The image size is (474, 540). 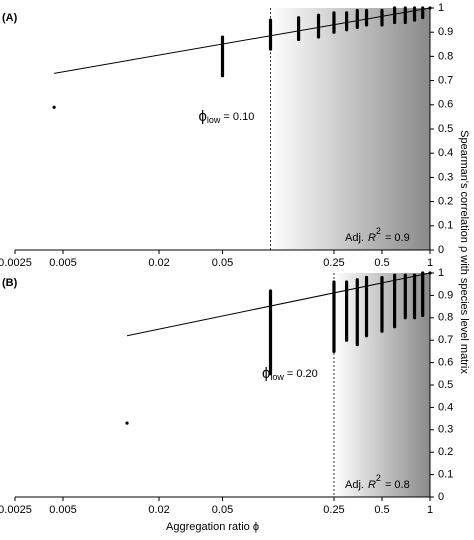 I want to click on annotation-text: = 0.10, so click(x=238, y=117).